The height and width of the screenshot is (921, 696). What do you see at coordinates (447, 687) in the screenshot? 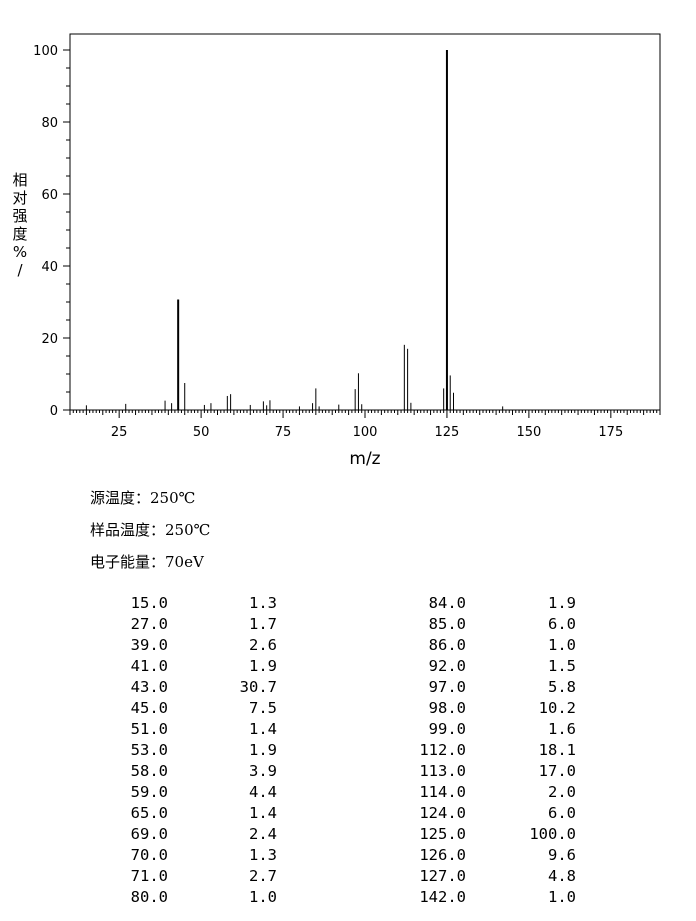
I see `table-cell-mz-right: 97.0` at bounding box center [447, 687].